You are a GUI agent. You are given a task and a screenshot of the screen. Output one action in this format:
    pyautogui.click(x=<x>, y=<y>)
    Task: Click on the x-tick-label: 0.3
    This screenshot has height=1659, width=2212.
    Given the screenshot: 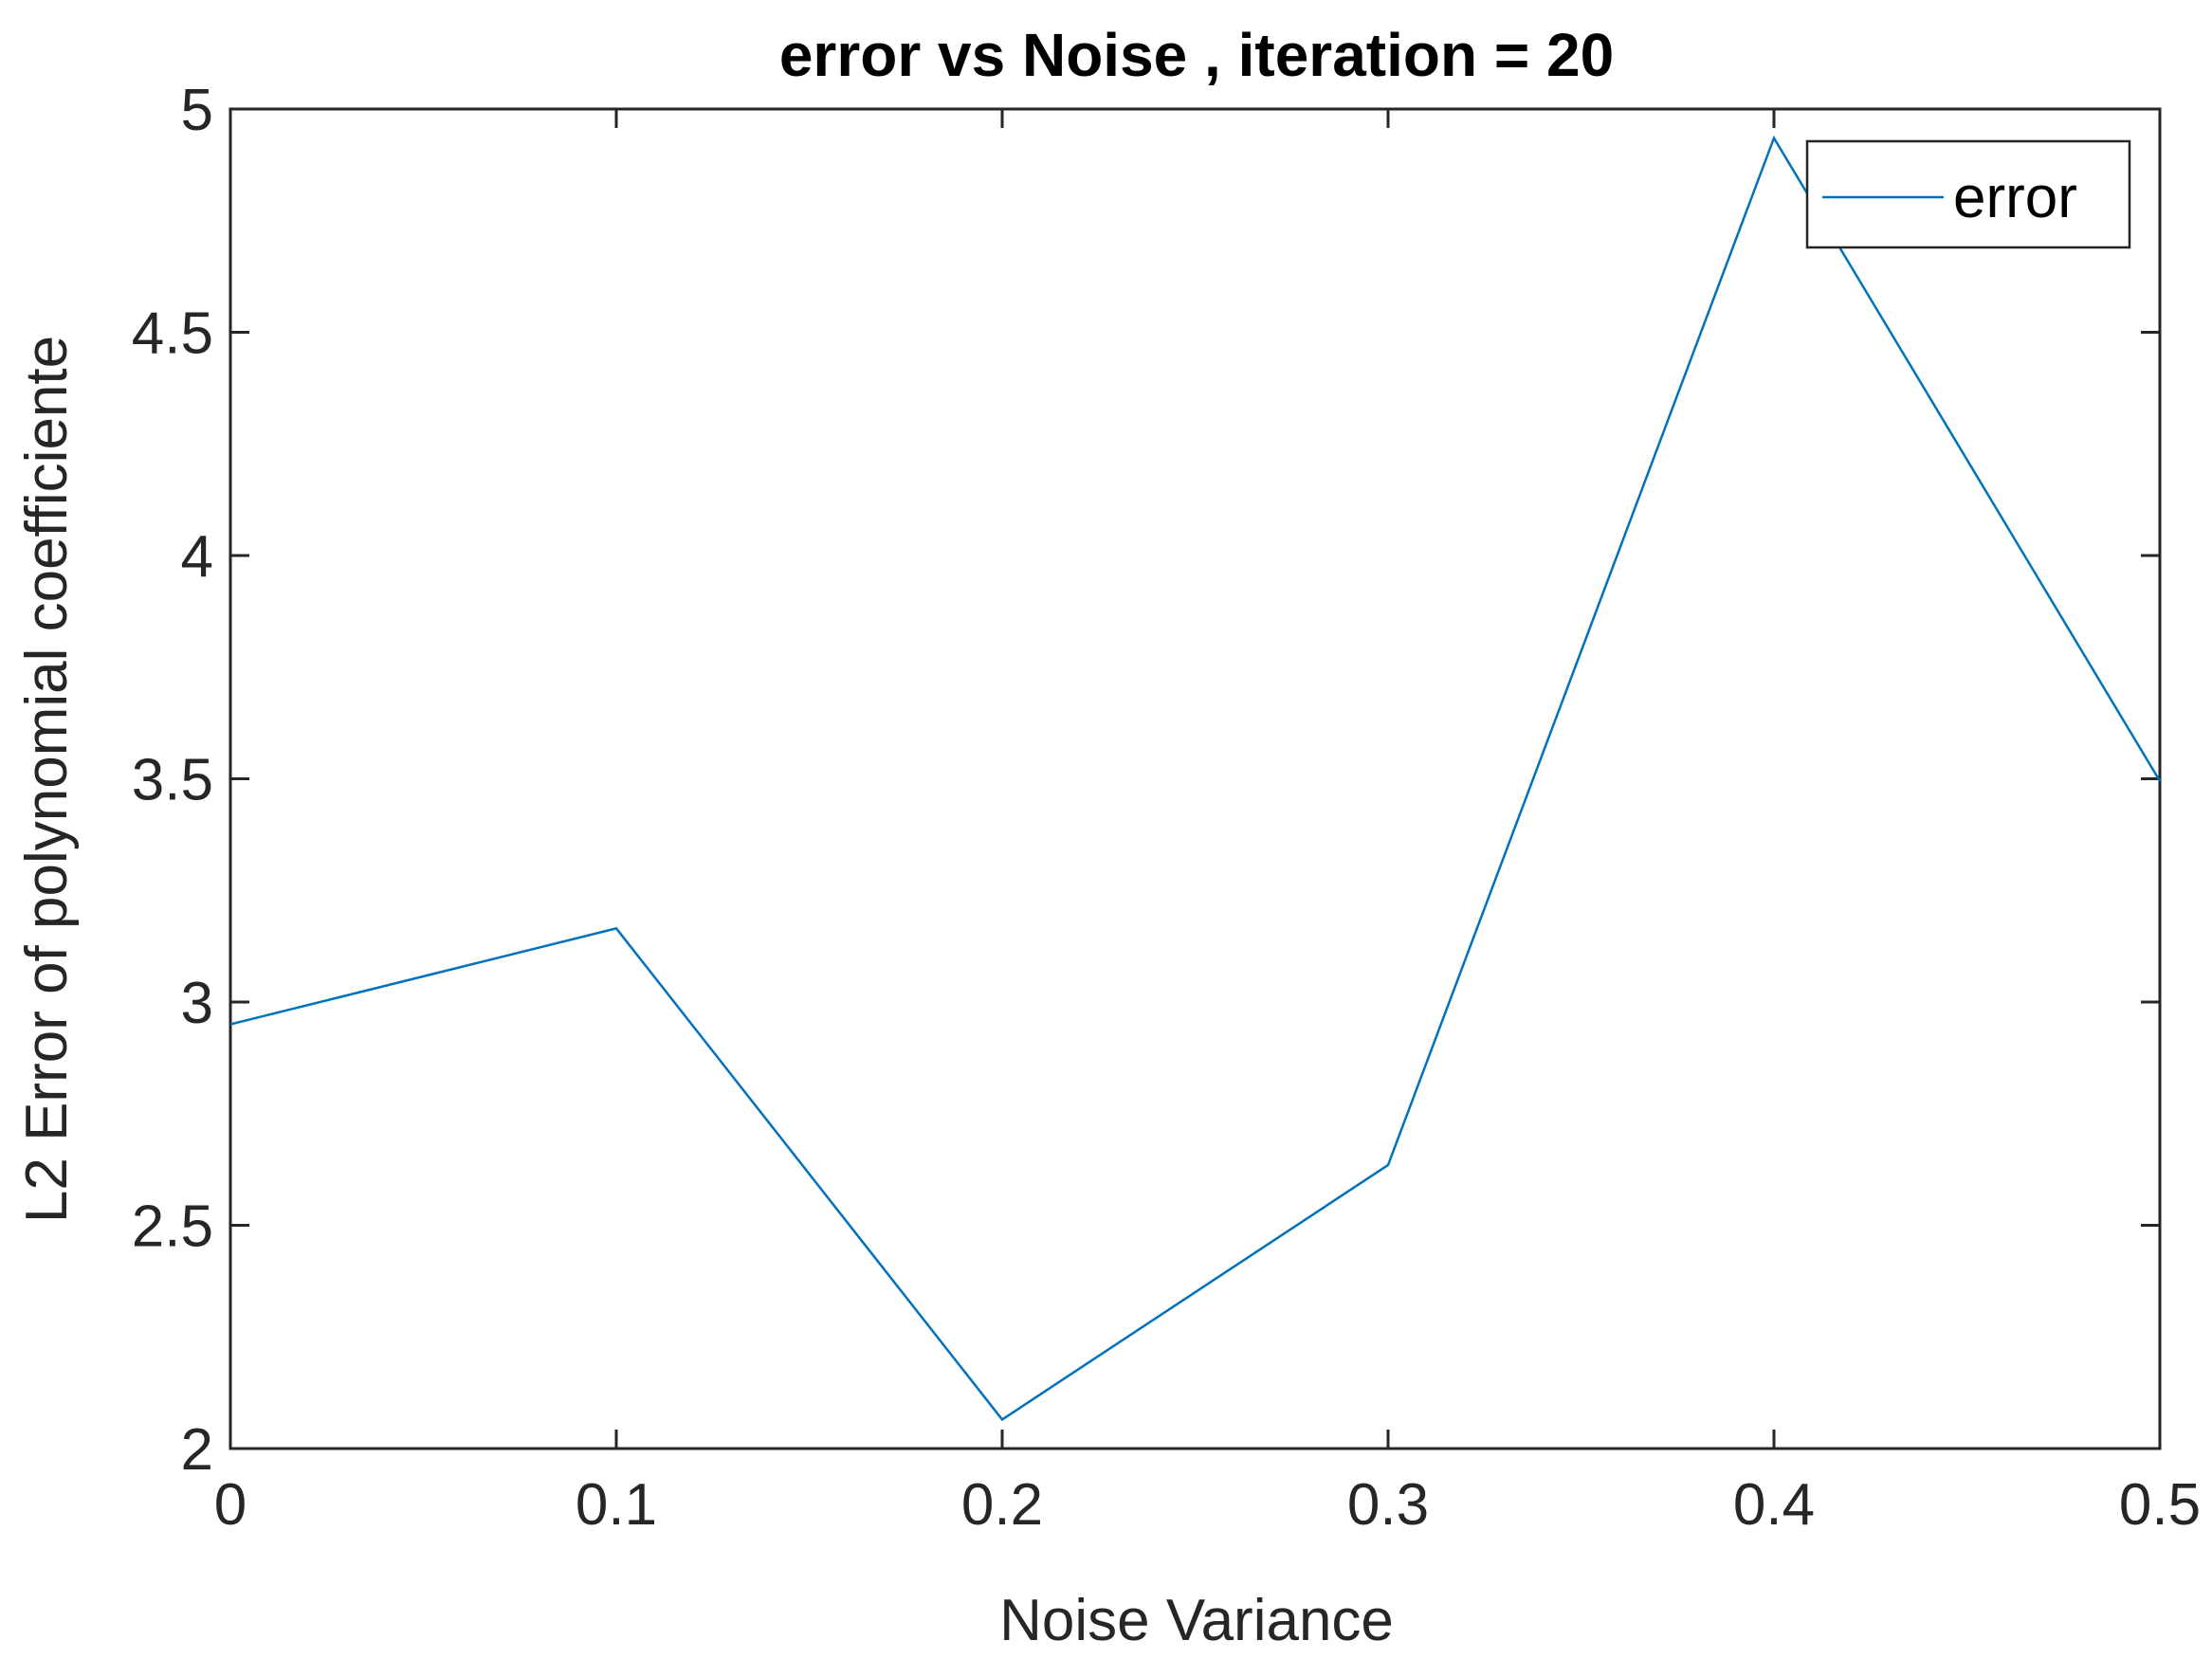 What is the action you would take?
    pyautogui.click(x=1388, y=1505)
    